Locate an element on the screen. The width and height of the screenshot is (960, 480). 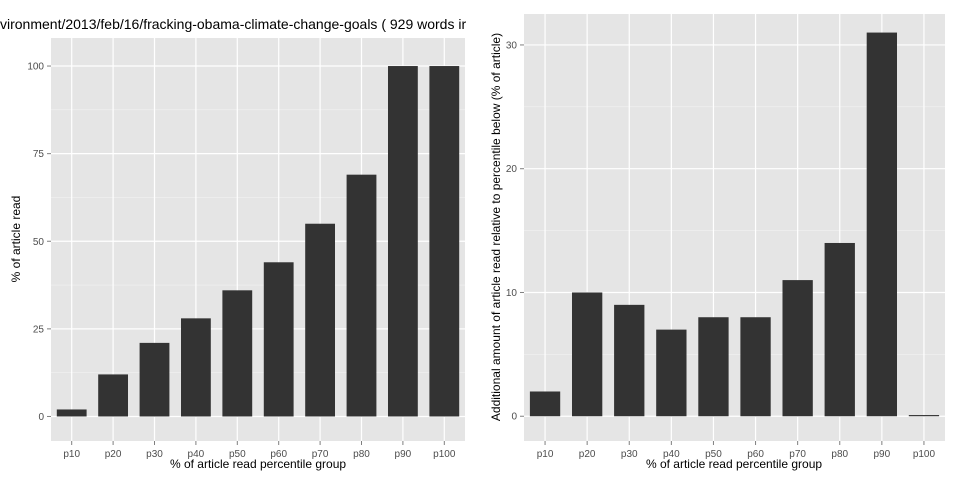
left-y-ticks: 0 25 50 75 100 is located at coordinates (39, 242).